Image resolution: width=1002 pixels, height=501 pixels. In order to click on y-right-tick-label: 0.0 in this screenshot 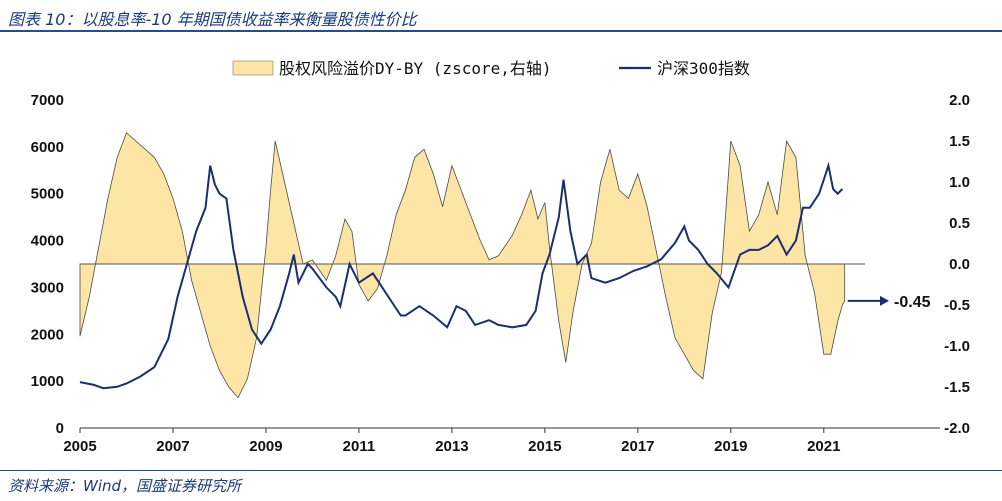, I will do `click(959, 264)`.